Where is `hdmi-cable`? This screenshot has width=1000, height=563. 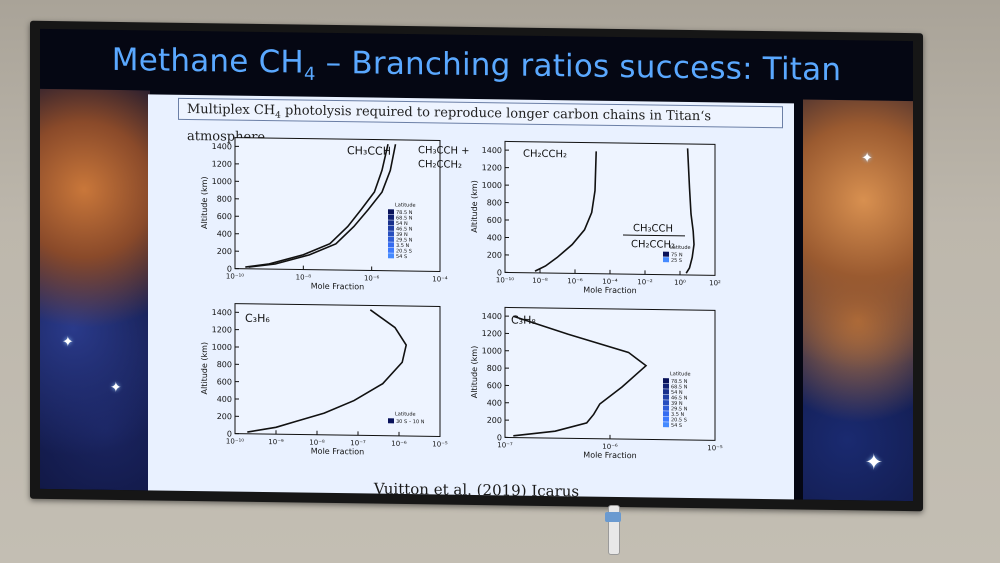 hdmi-cable is located at coordinates (613, 530).